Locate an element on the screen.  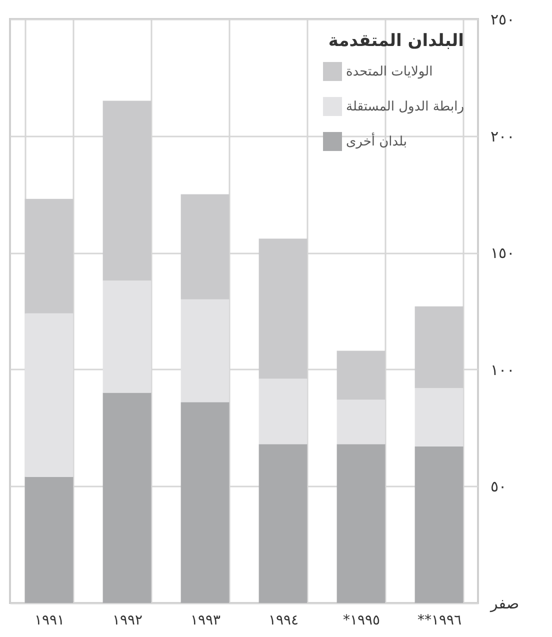
y-tick-label: صفر is located at coordinates (505, 603).